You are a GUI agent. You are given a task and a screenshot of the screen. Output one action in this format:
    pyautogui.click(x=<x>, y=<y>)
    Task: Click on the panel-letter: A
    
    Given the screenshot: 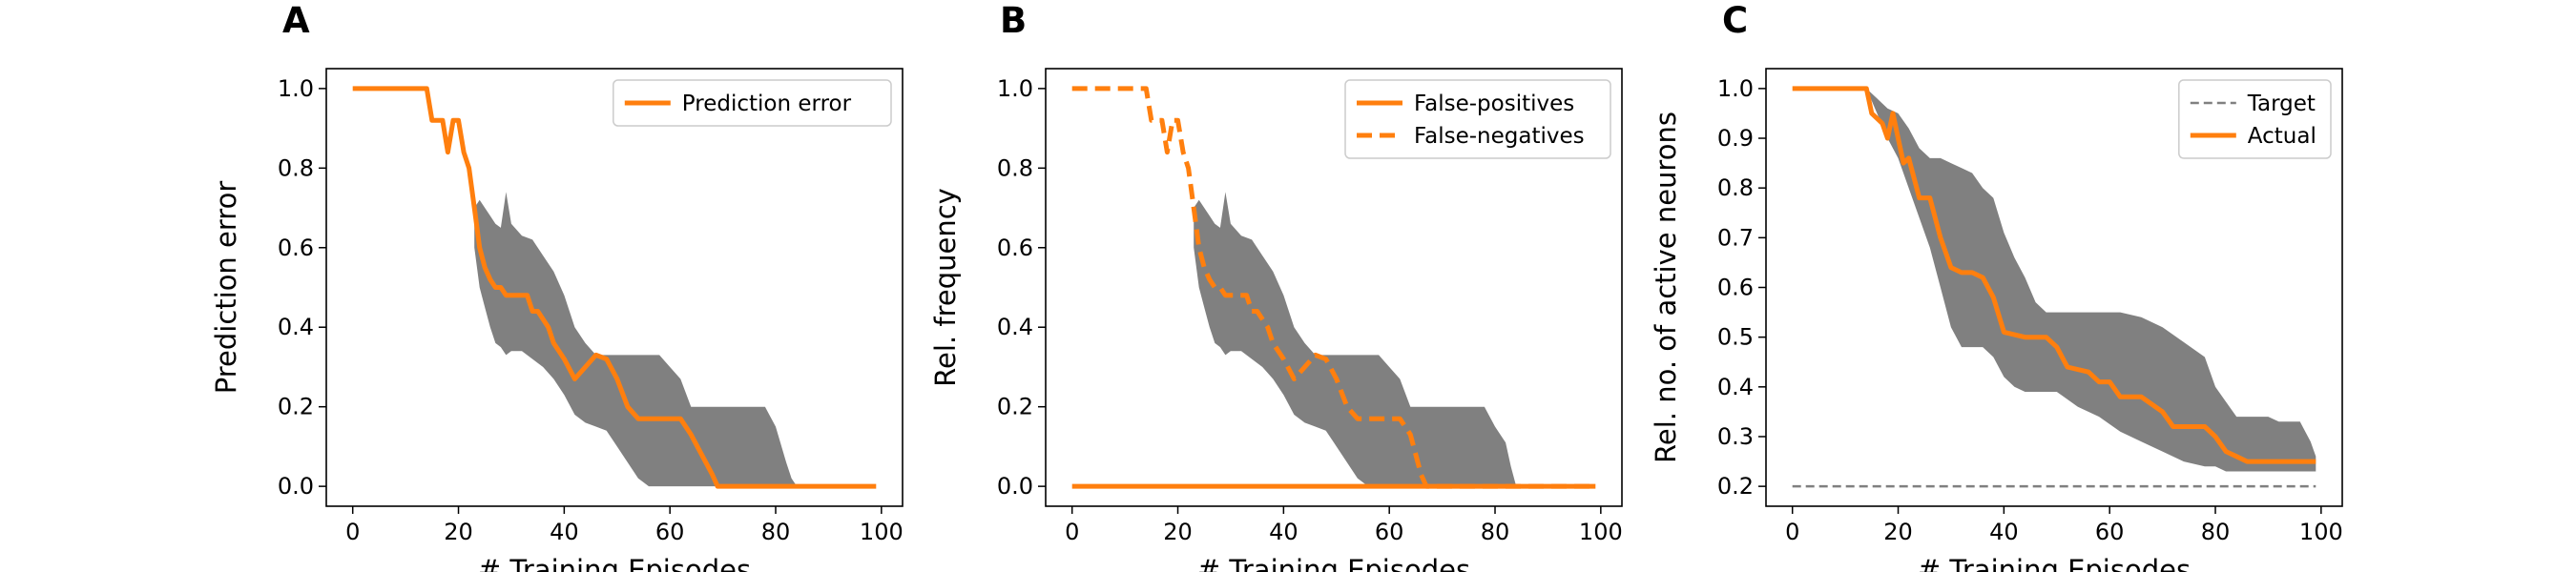 What is the action you would take?
    pyautogui.click(x=296, y=20)
    